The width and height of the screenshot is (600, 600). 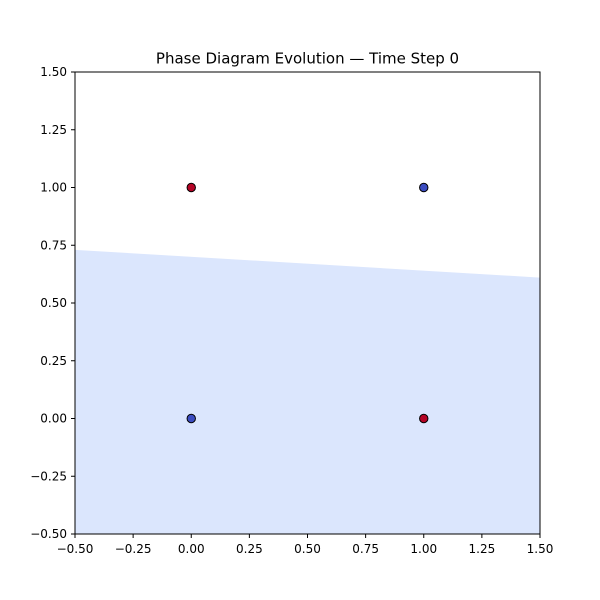 I want to click on y-tick-label: 1.25, so click(x=53, y=130).